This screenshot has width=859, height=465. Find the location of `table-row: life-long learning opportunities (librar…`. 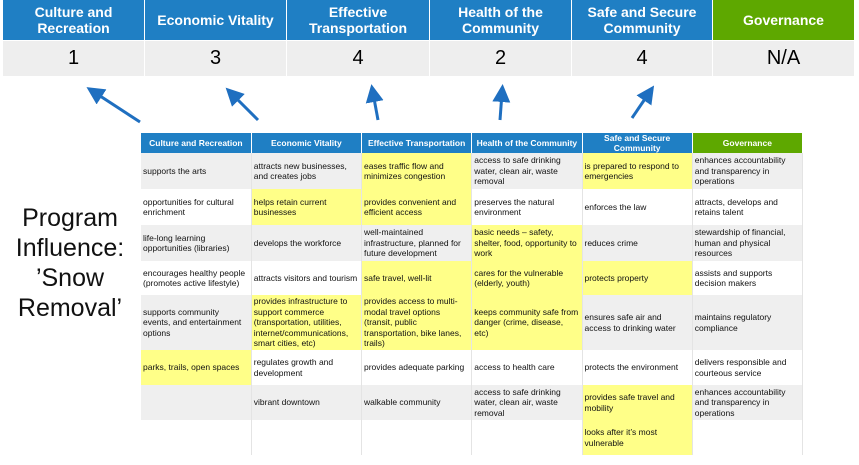

table-row: life-long learning opportunities (librar… is located at coordinates (472, 243).